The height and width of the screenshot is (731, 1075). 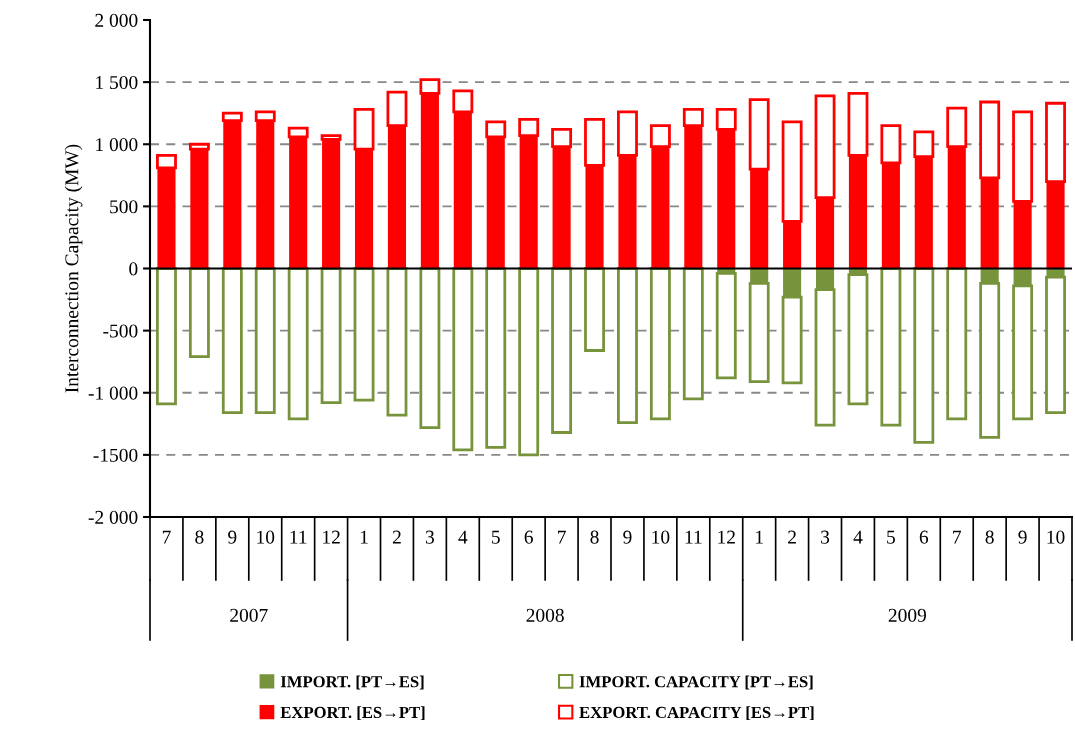 I want to click on y-tick-label: 0, so click(x=133, y=269).